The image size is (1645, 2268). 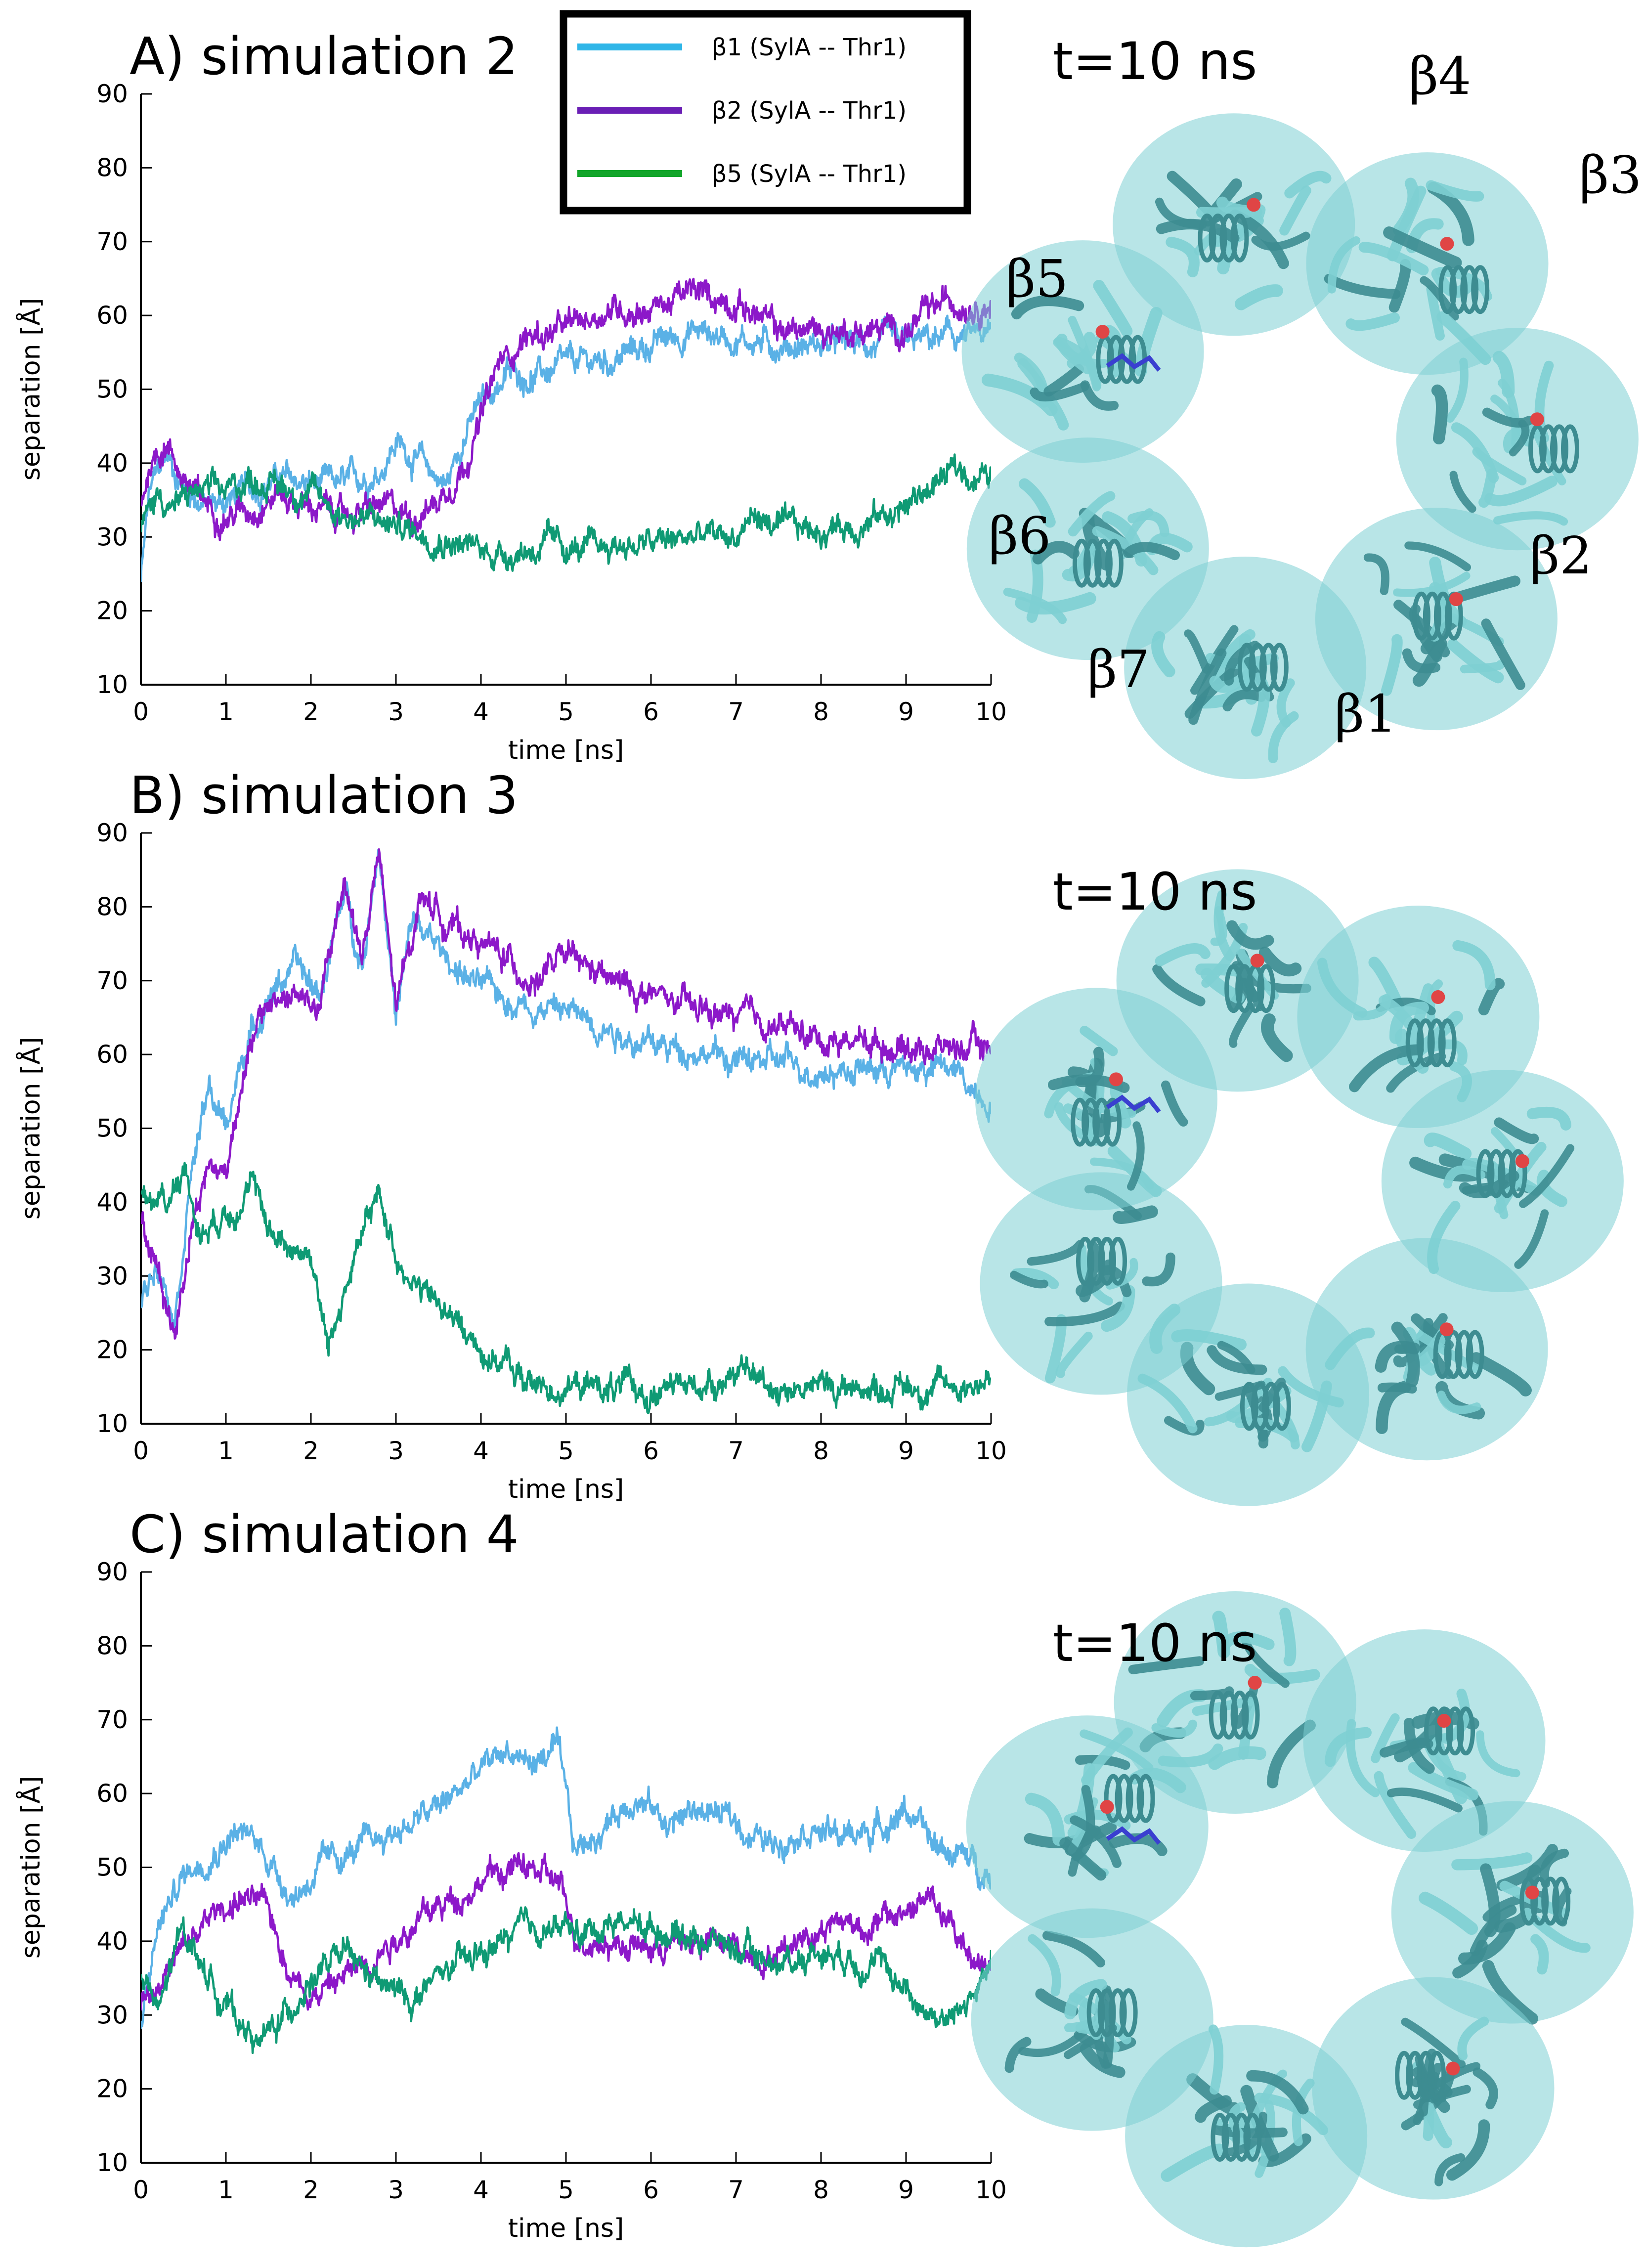 What do you see at coordinates (141, 1451) in the screenshot?
I see `x-tick-label: 0` at bounding box center [141, 1451].